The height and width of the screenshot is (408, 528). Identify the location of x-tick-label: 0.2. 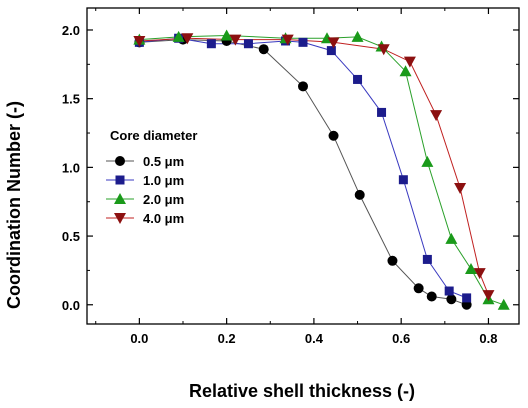
(227, 338).